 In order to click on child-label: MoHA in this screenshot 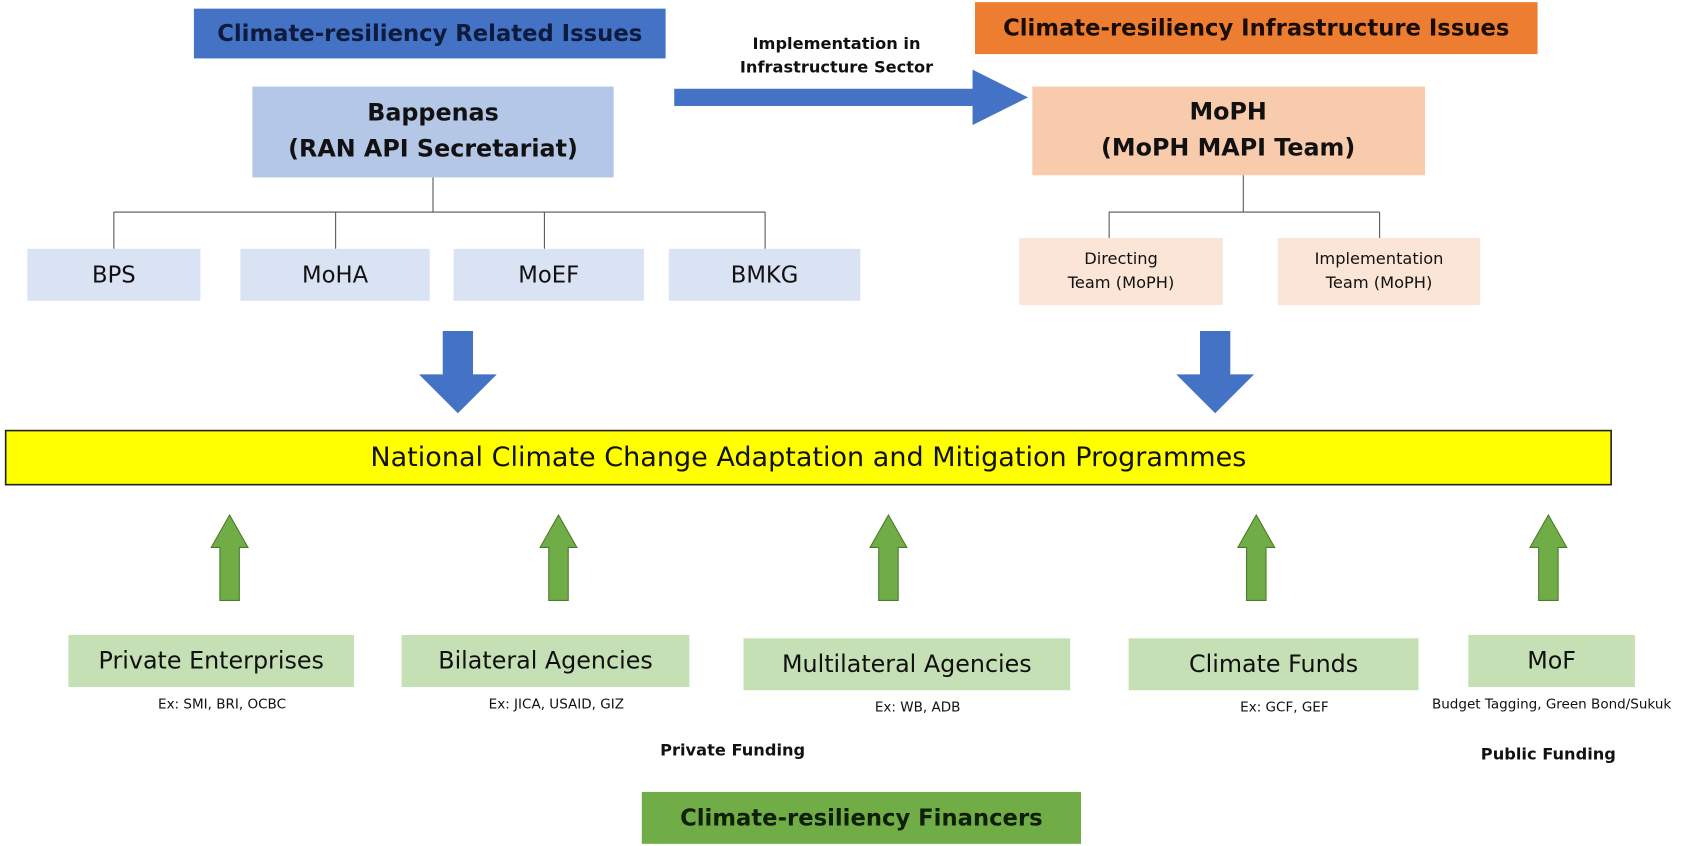, I will do `click(335, 275)`.